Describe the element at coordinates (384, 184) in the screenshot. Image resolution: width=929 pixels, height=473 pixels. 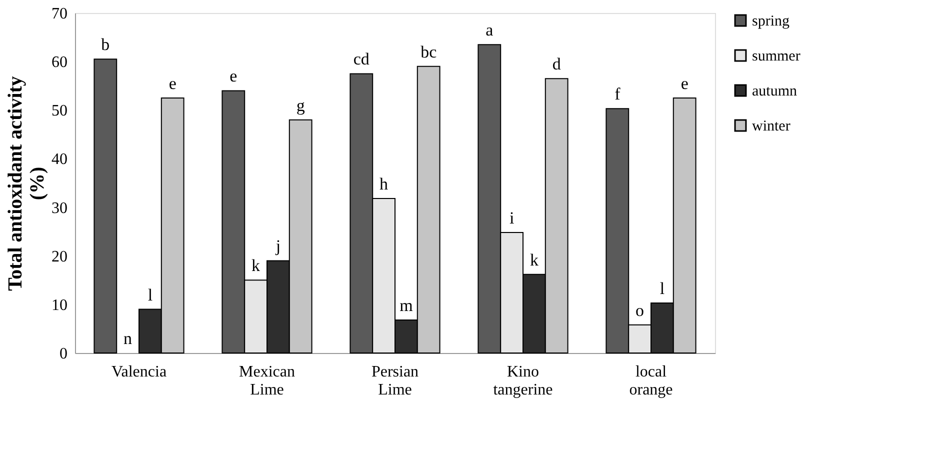
I see `data-label: h` at that location.